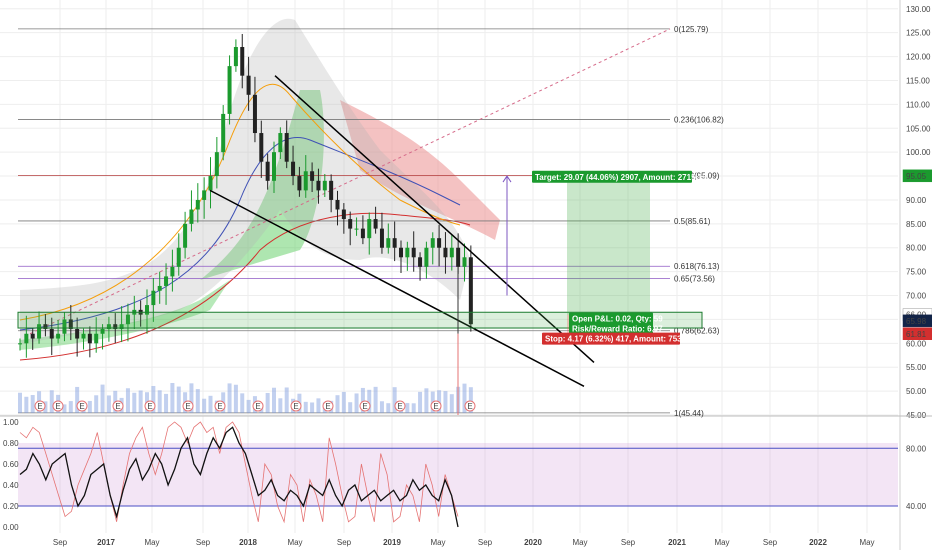 This screenshot has height=555, width=932. Describe the element at coordinates (617, 319) in the screenshot. I see `open-pnl-label: Open P&L: 0.02, Qty: 59` at that location.